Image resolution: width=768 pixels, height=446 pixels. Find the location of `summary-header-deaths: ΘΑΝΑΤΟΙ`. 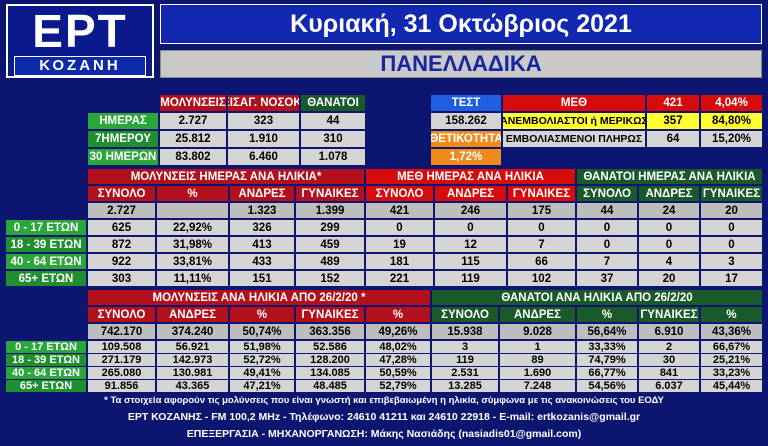

summary-header-deaths: ΘΑΝΑΤΟΙ is located at coordinates (333, 103).